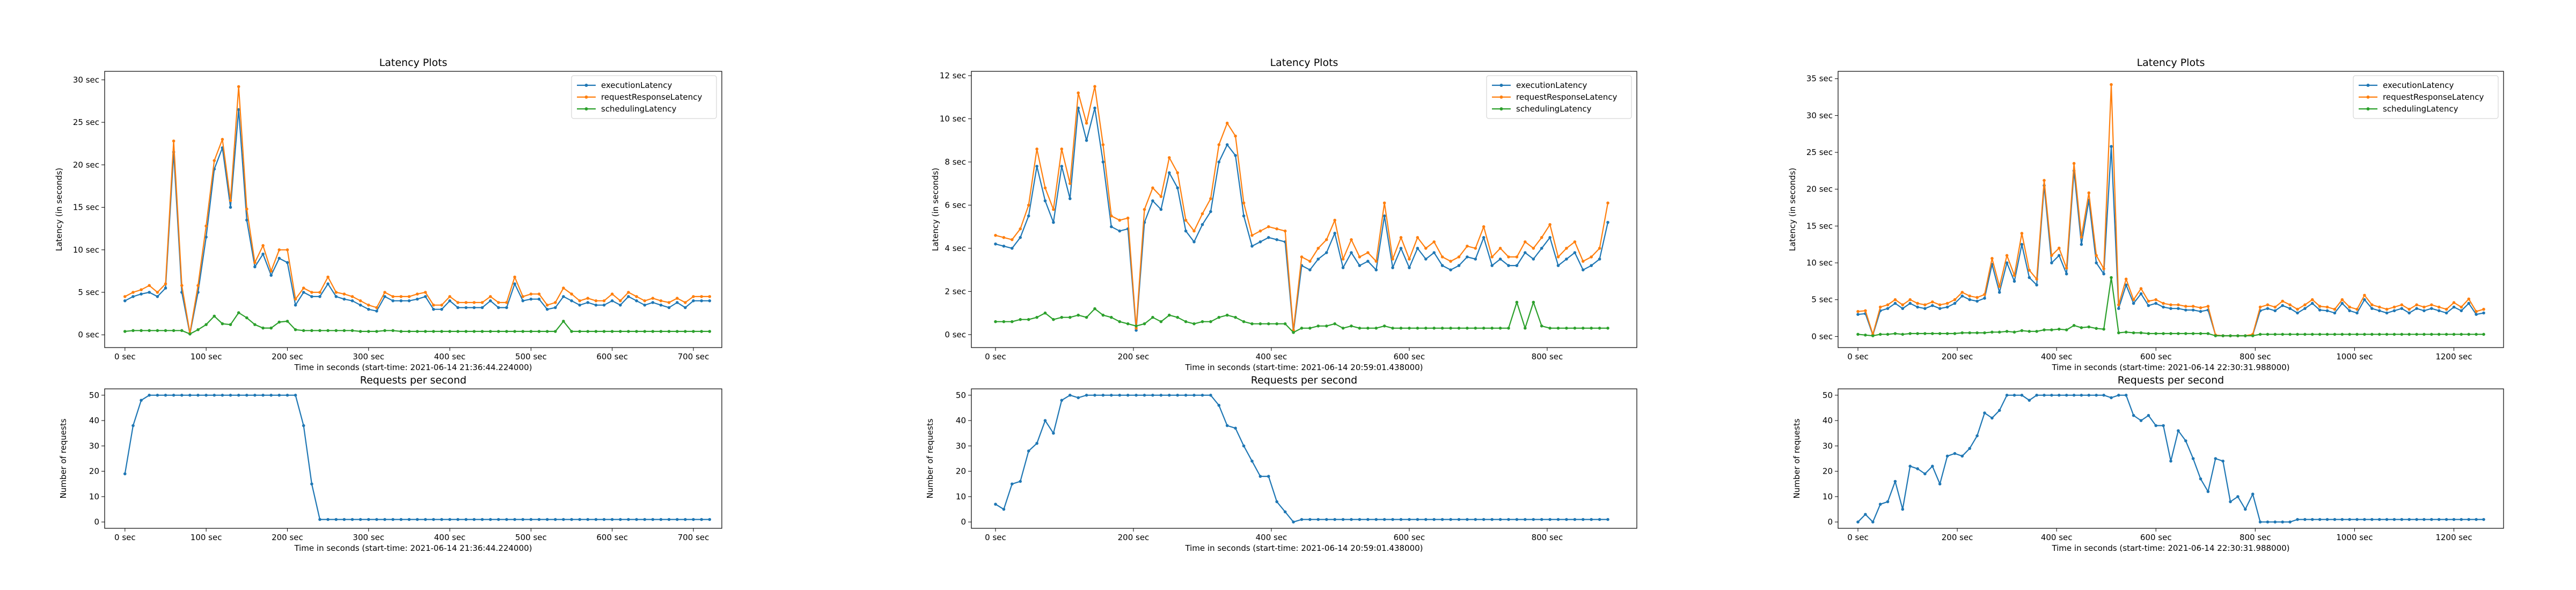 The image size is (2576, 590). What do you see at coordinates (1822, 336) in the screenshot?
I see `y-tick-label: 0 sec` at bounding box center [1822, 336].